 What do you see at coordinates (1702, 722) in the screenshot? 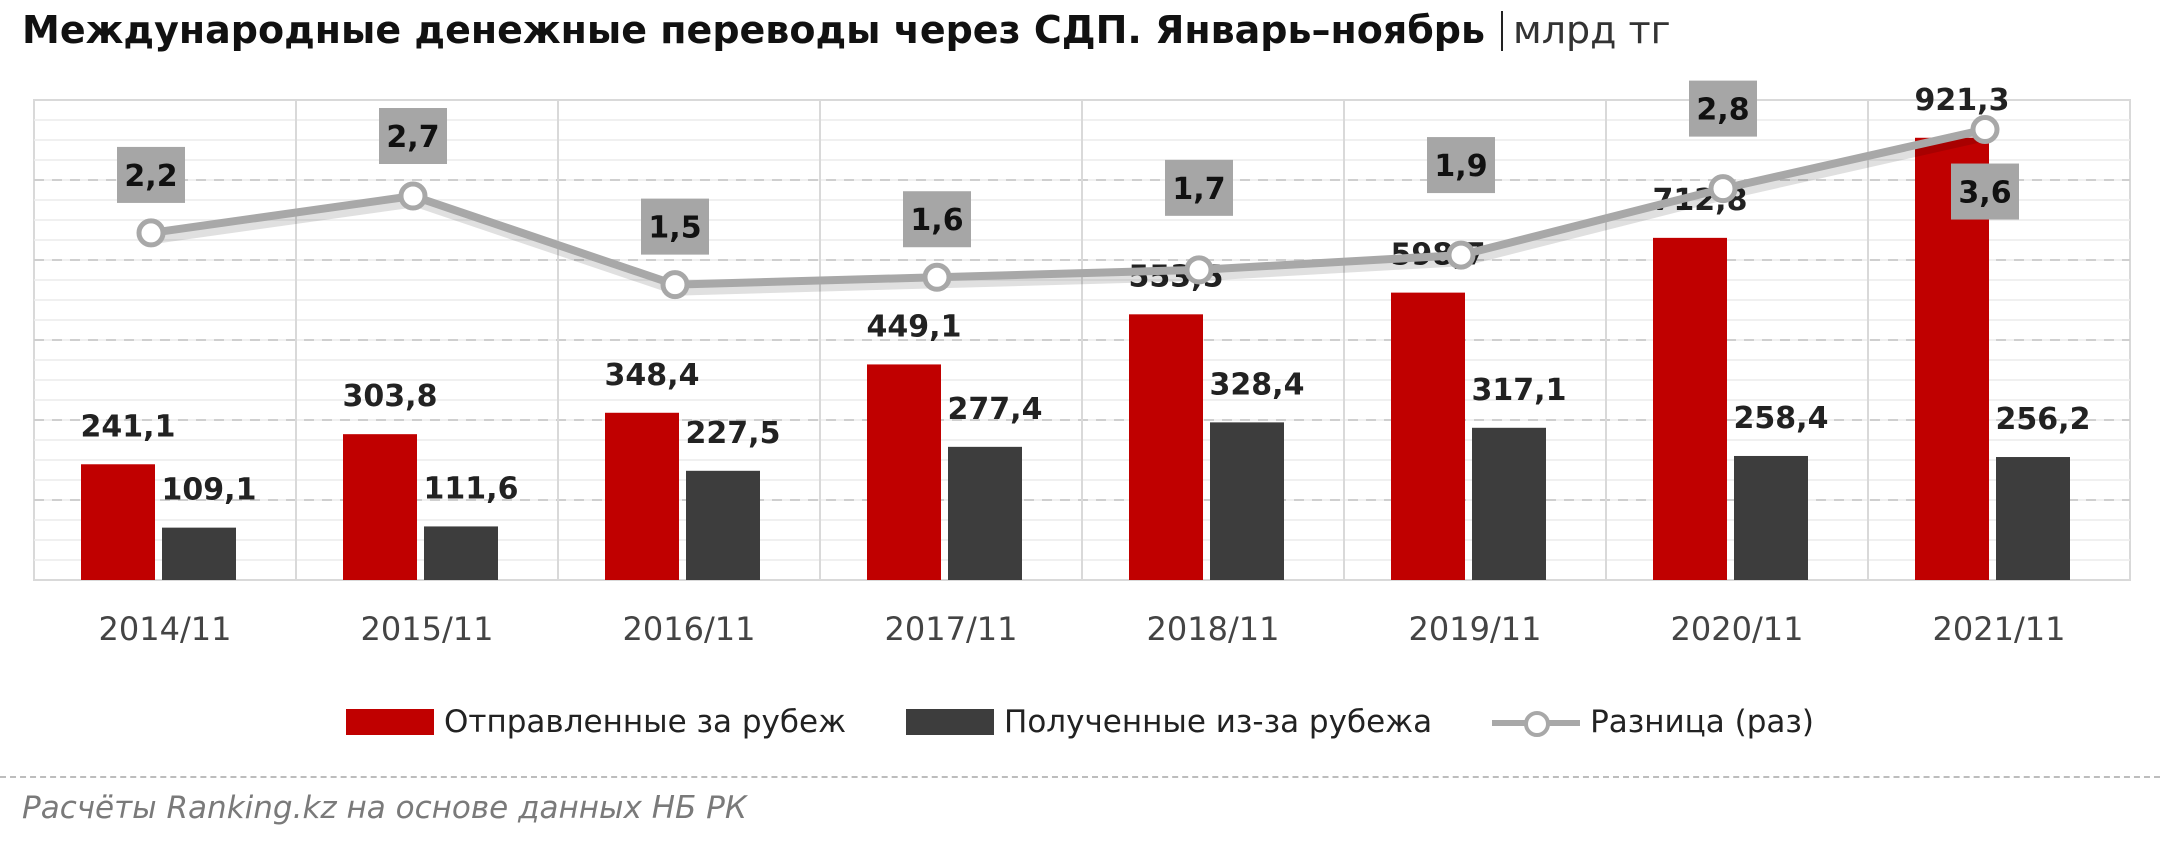
I see `legend-label-ratio: Разница (раз)` at bounding box center [1702, 722].